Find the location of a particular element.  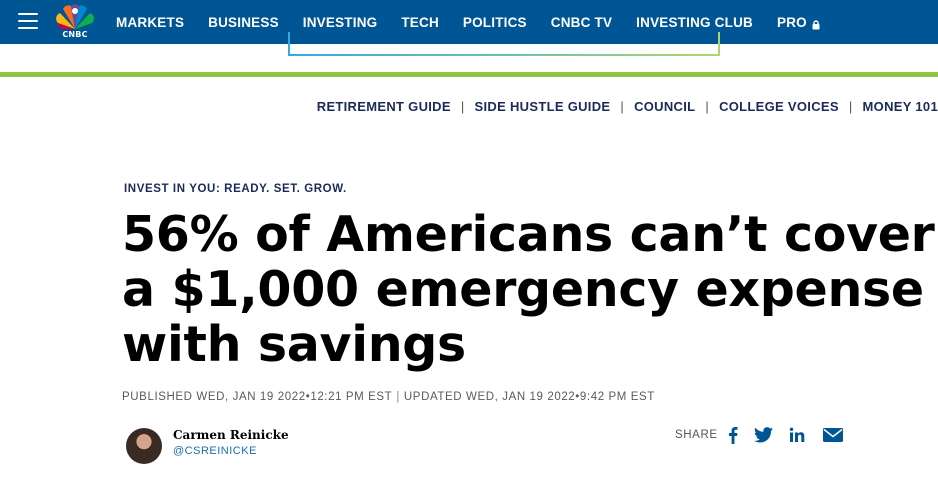

subnav-retirement-guide: RETIREMENT GUIDE is located at coordinates (383, 106).